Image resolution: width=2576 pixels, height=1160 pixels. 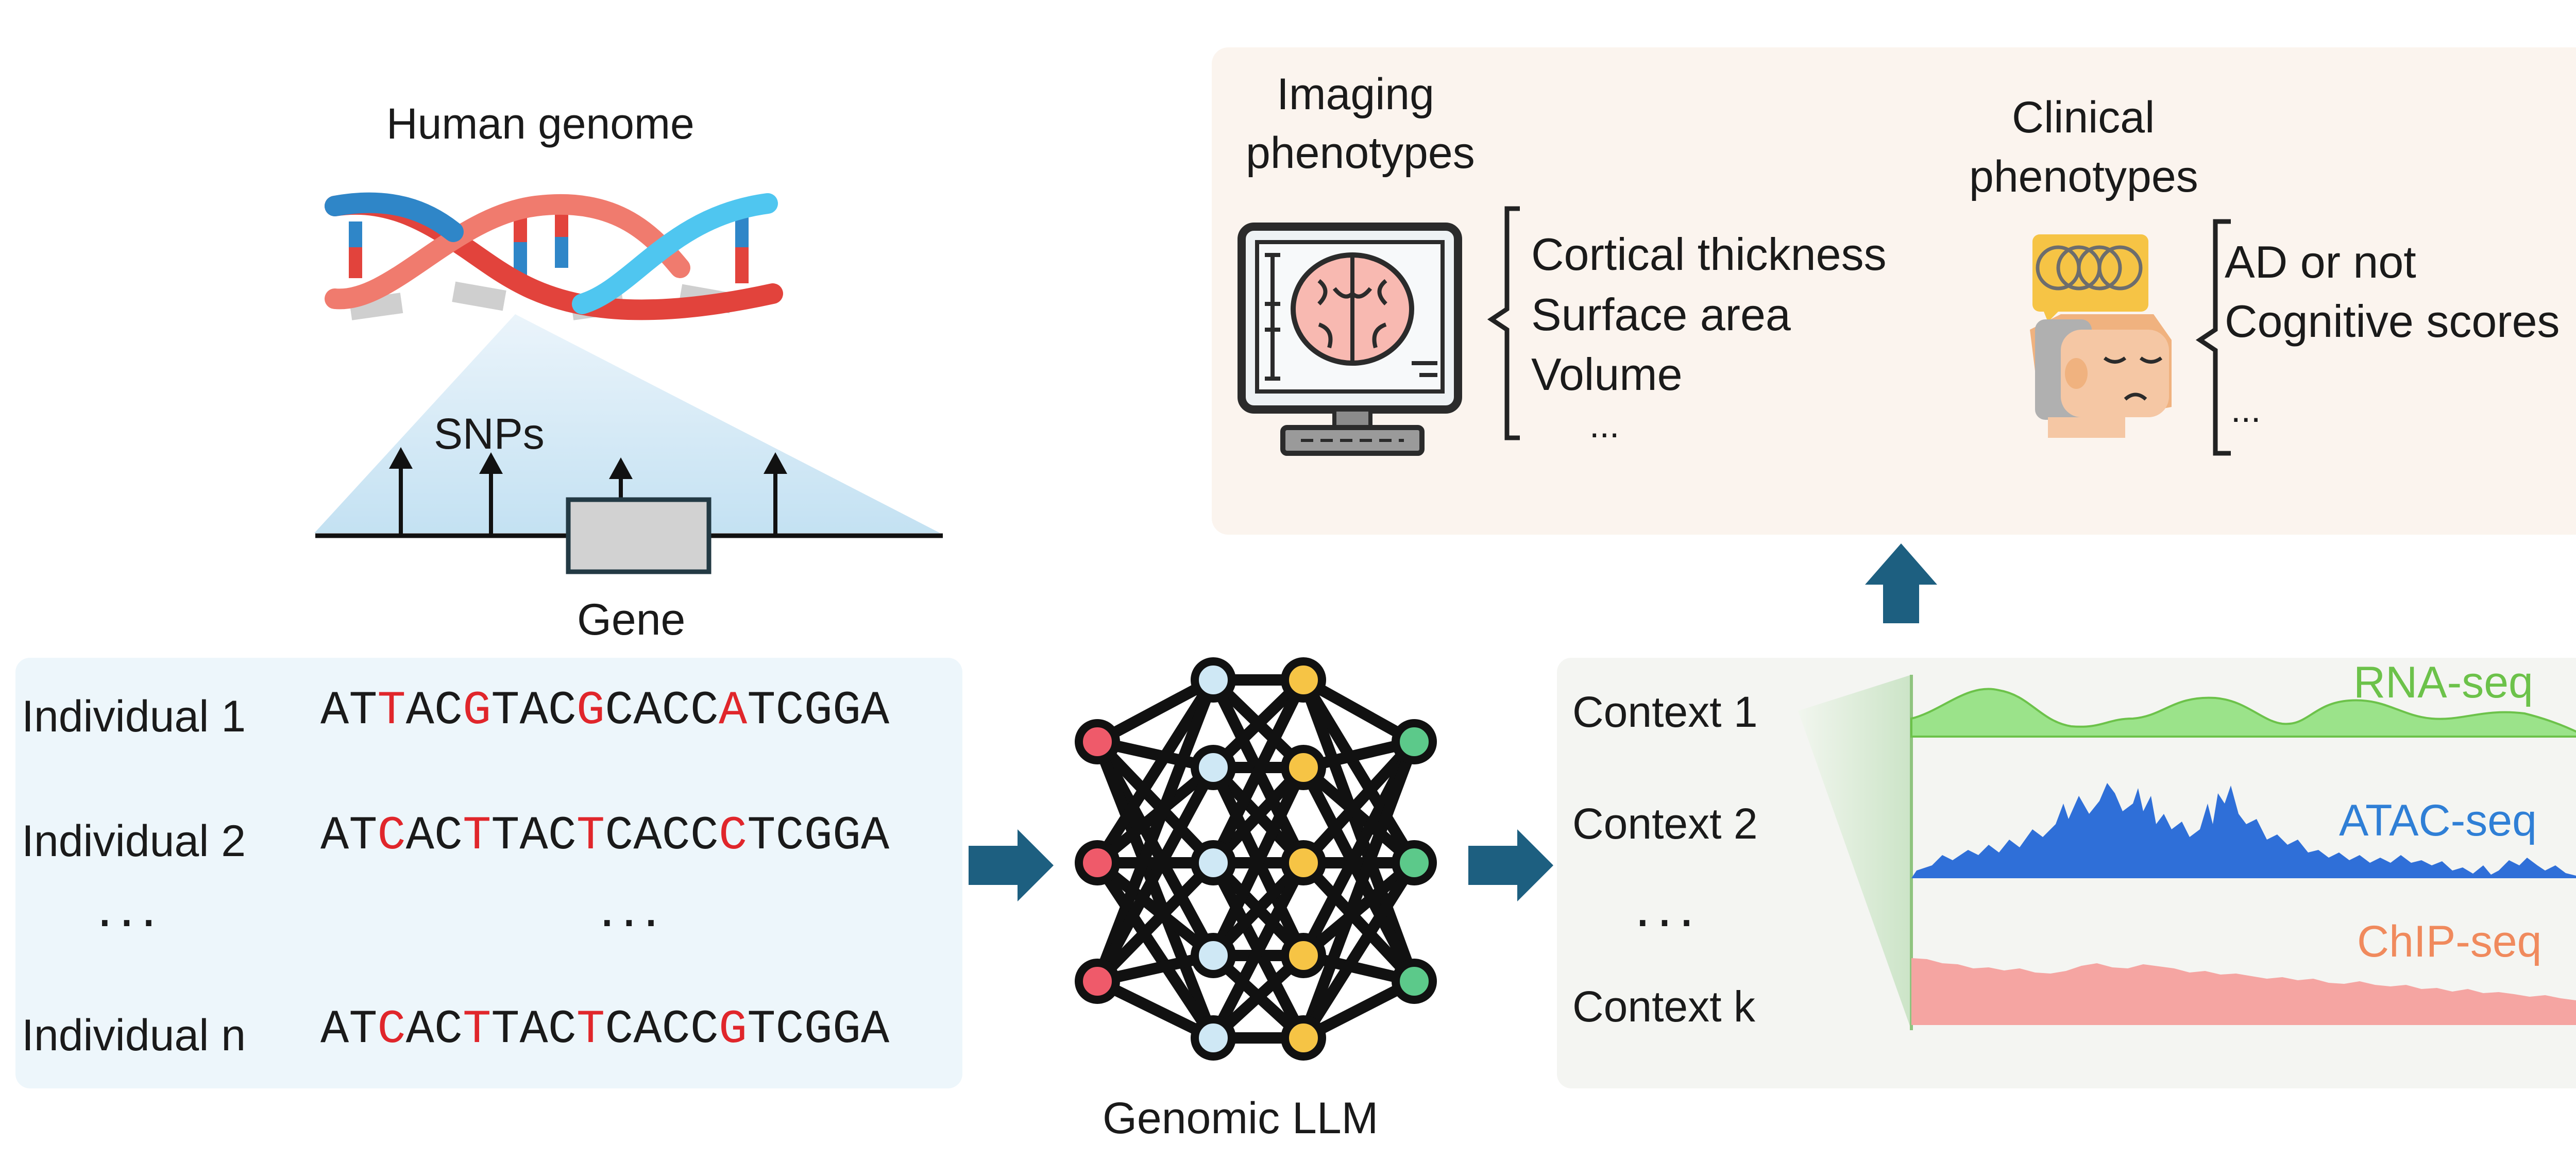 What do you see at coordinates (2243, 991) in the screenshot?
I see `chip-seq-track` at bounding box center [2243, 991].